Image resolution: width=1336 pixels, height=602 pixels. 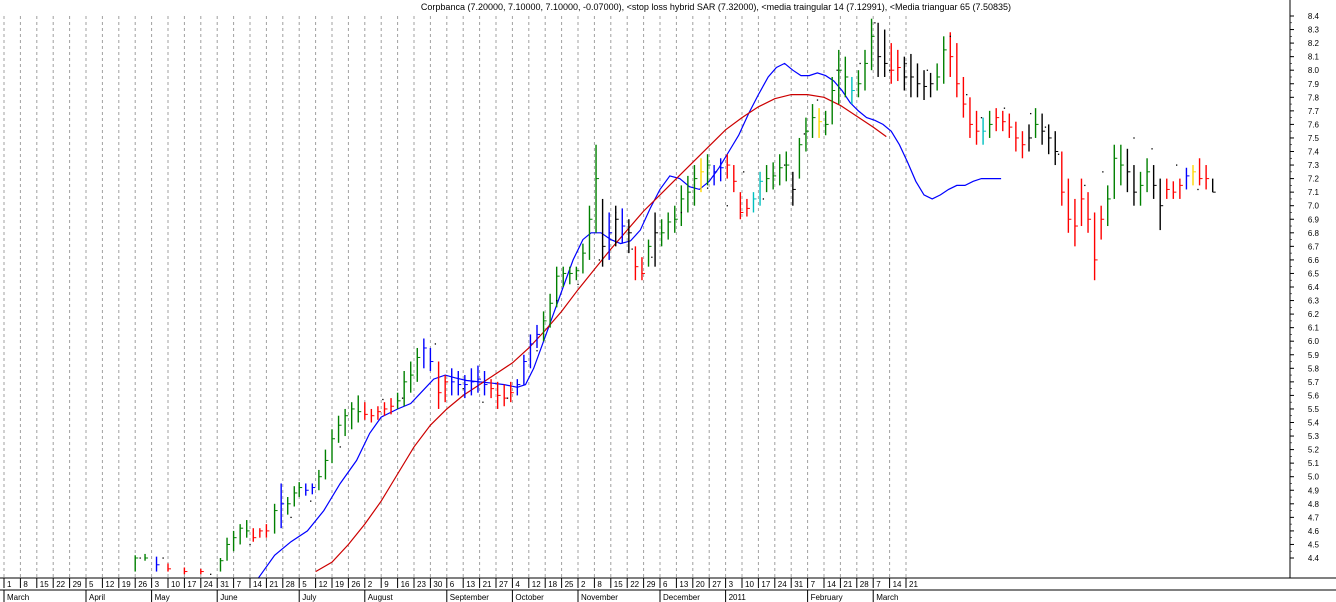 What do you see at coordinates (18, 597) in the screenshot?
I see `month-label: March` at bounding box center [18, 597].